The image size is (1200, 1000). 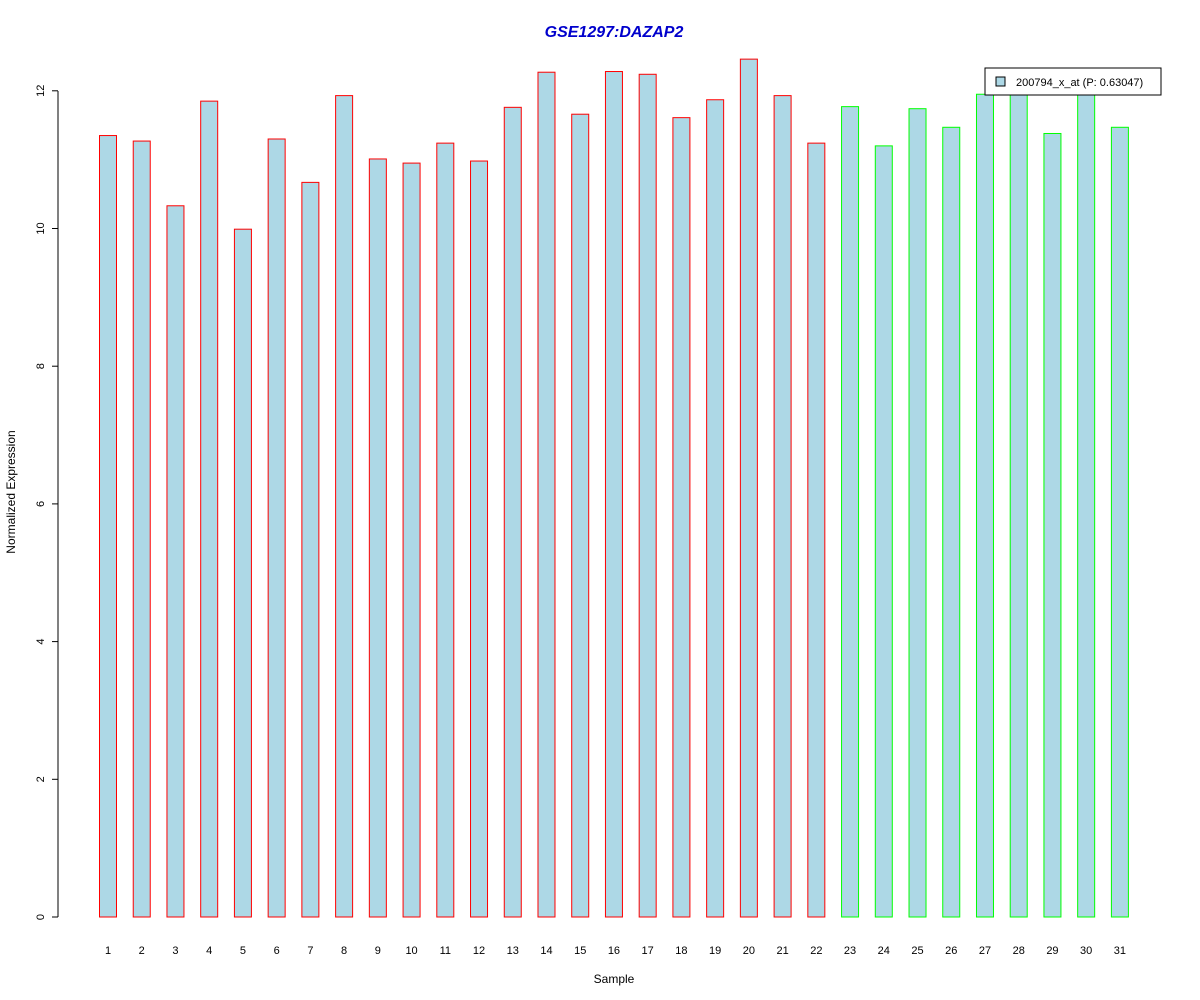 What do you see at coordinates (951, 951) in the screenshot?
I see `x-tick-label: 26` at bounding box center [951, 951].